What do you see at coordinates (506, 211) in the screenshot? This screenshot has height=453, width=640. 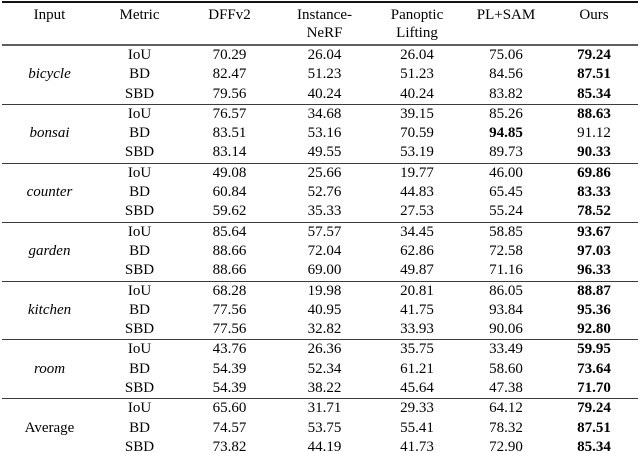 I see `value-cell: 55.24` at bounding box center [506, 211].